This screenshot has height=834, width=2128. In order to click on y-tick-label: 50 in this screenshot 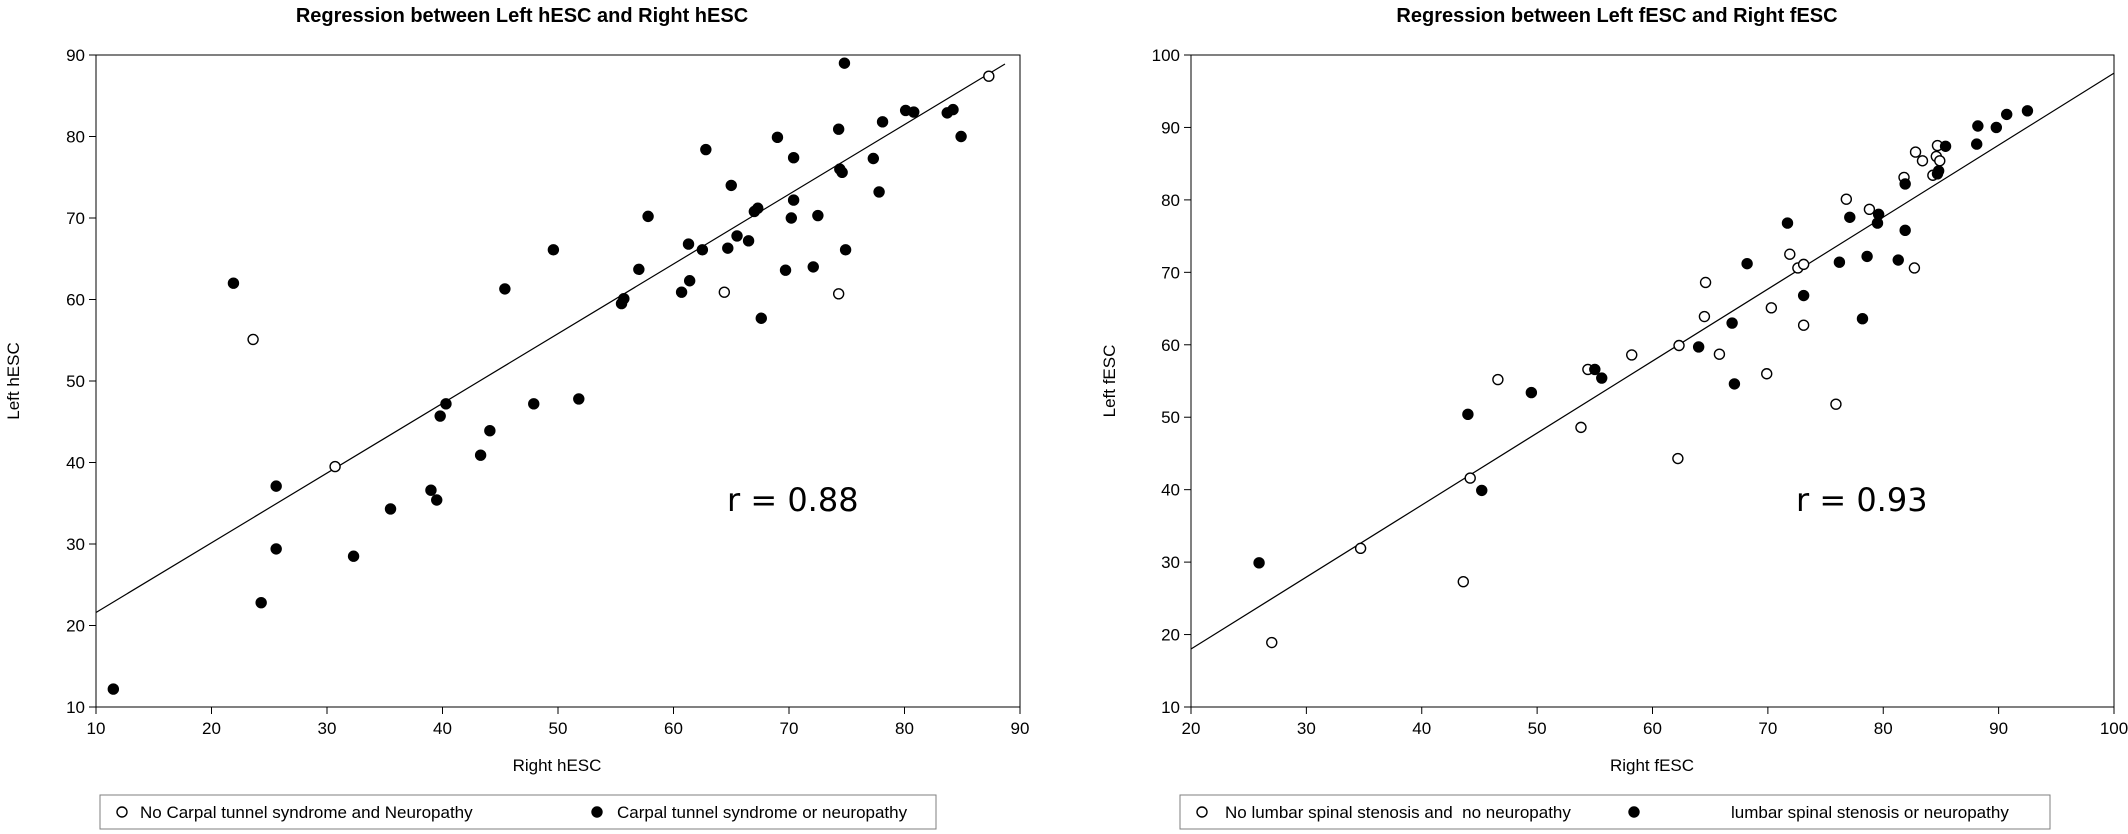, I will do `click(75, 381)`.